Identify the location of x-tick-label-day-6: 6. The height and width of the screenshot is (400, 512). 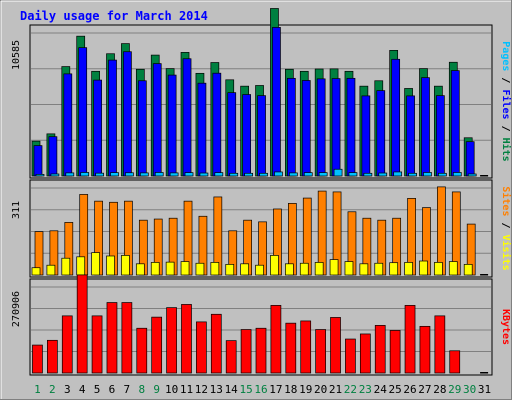
(112, 389).